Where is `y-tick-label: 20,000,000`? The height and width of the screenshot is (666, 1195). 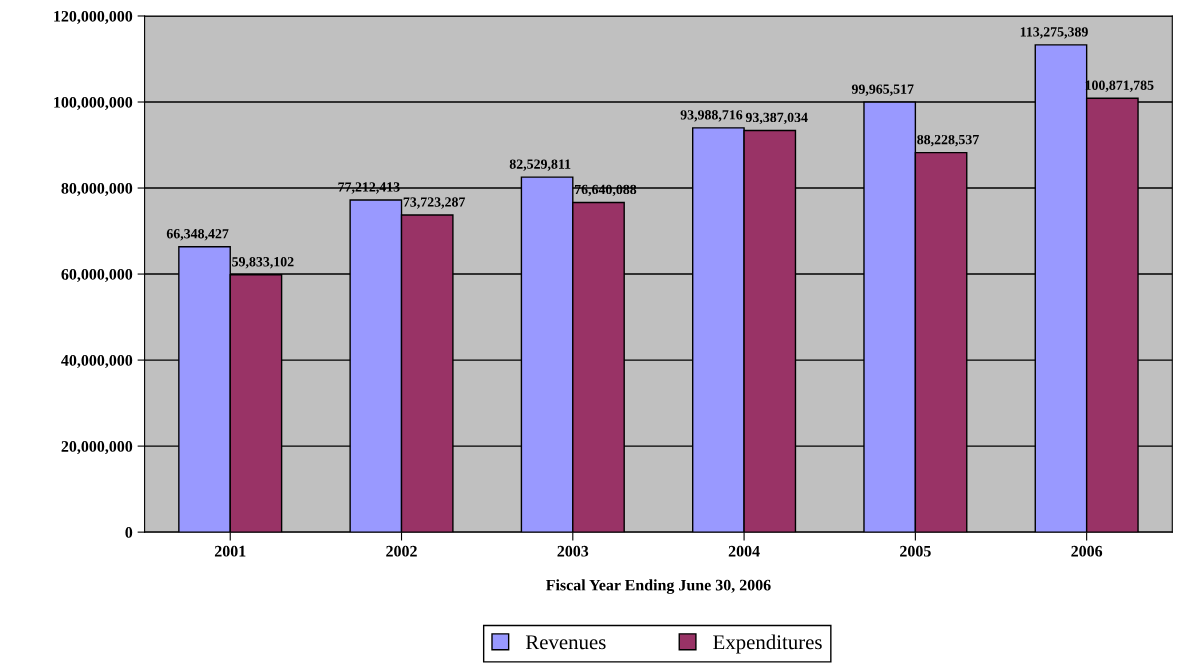 y-tick-label: 20,000,000 is located at coordinates (97, 448).